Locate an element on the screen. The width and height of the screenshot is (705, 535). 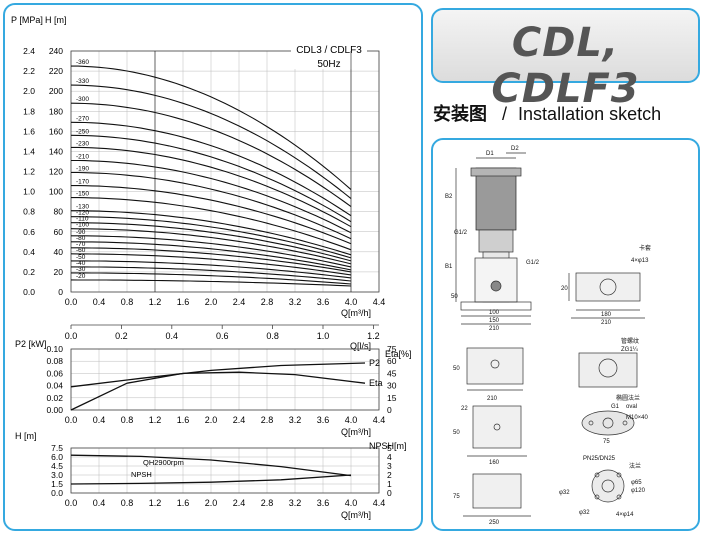
y-tick-label-m: 220 is located at coordinates (56, 71).